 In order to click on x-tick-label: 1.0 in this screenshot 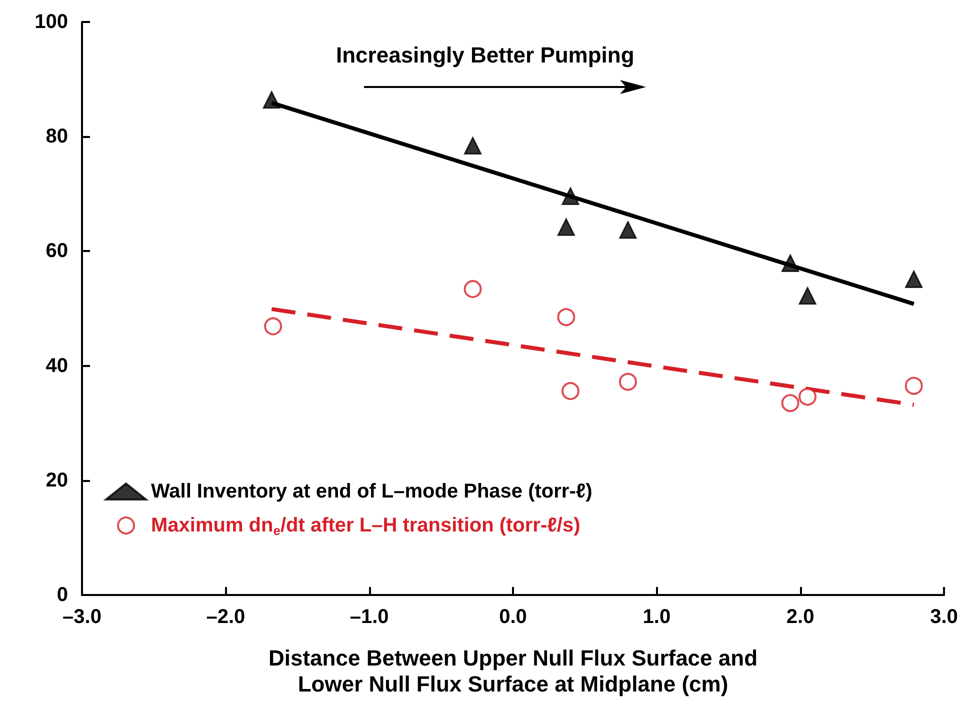, I will do `click(656, 617)`.